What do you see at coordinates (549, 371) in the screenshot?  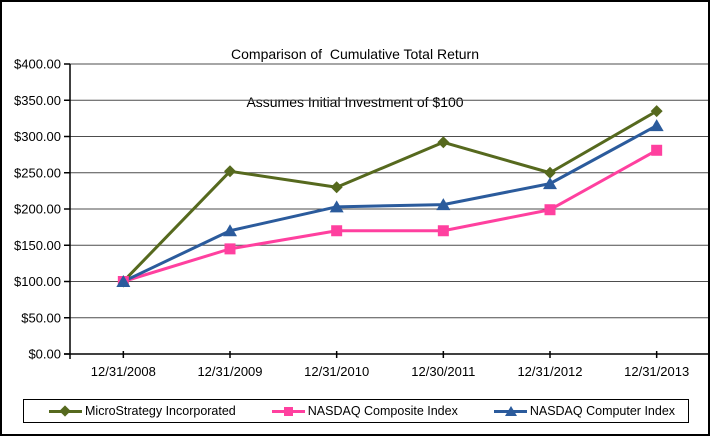 I see `x-tick-label: 12/31/2012` at bounding box center [549, 371].